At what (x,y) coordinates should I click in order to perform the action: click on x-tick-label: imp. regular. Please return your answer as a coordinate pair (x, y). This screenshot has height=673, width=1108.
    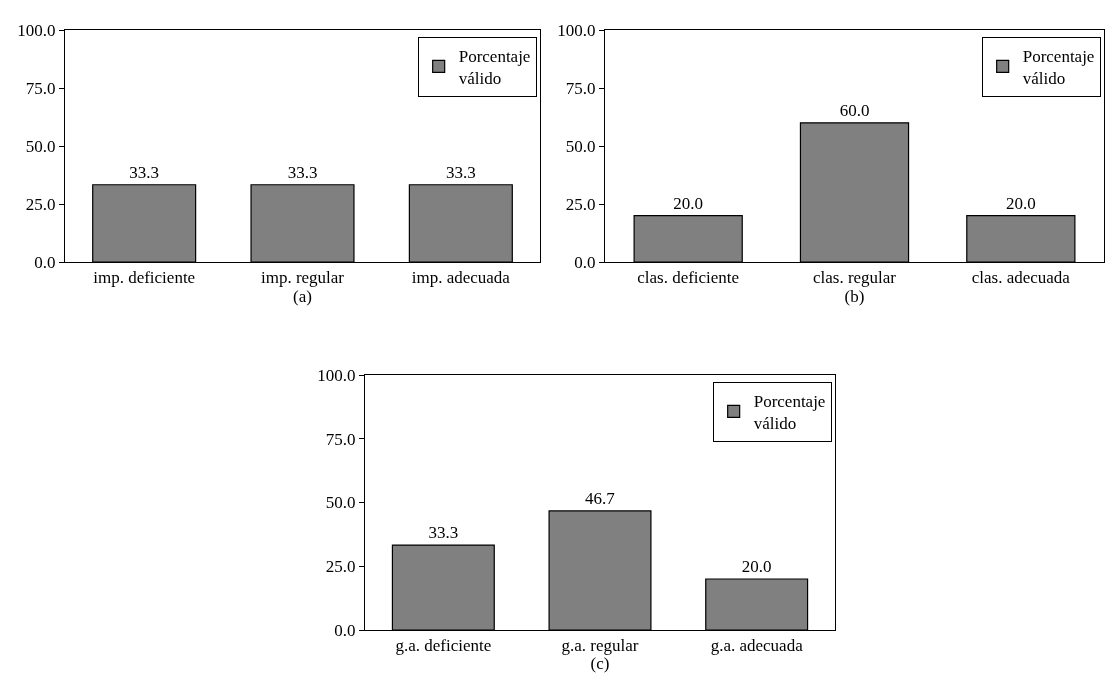
    Looking at the image, I should click on (302, 278).